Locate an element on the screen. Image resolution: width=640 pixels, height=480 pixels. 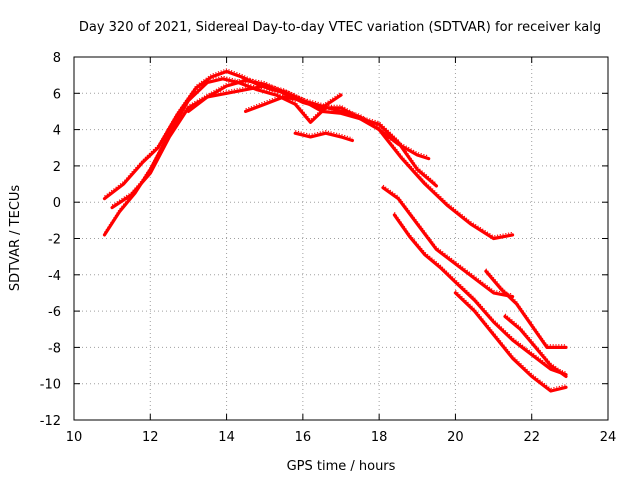
y-tick-label: 0 is located at coordinates (57, 203).